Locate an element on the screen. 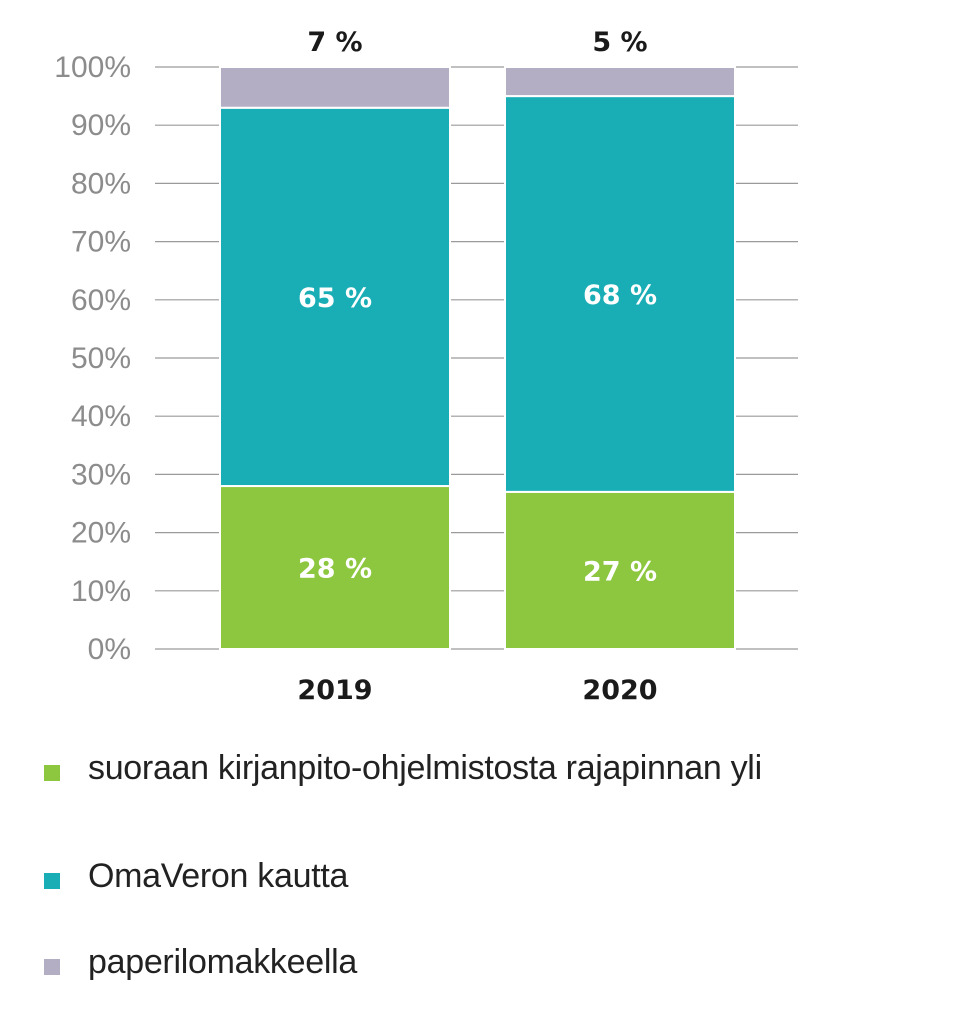  bar-segment-1-2020 is located at coordinates (620, 570).